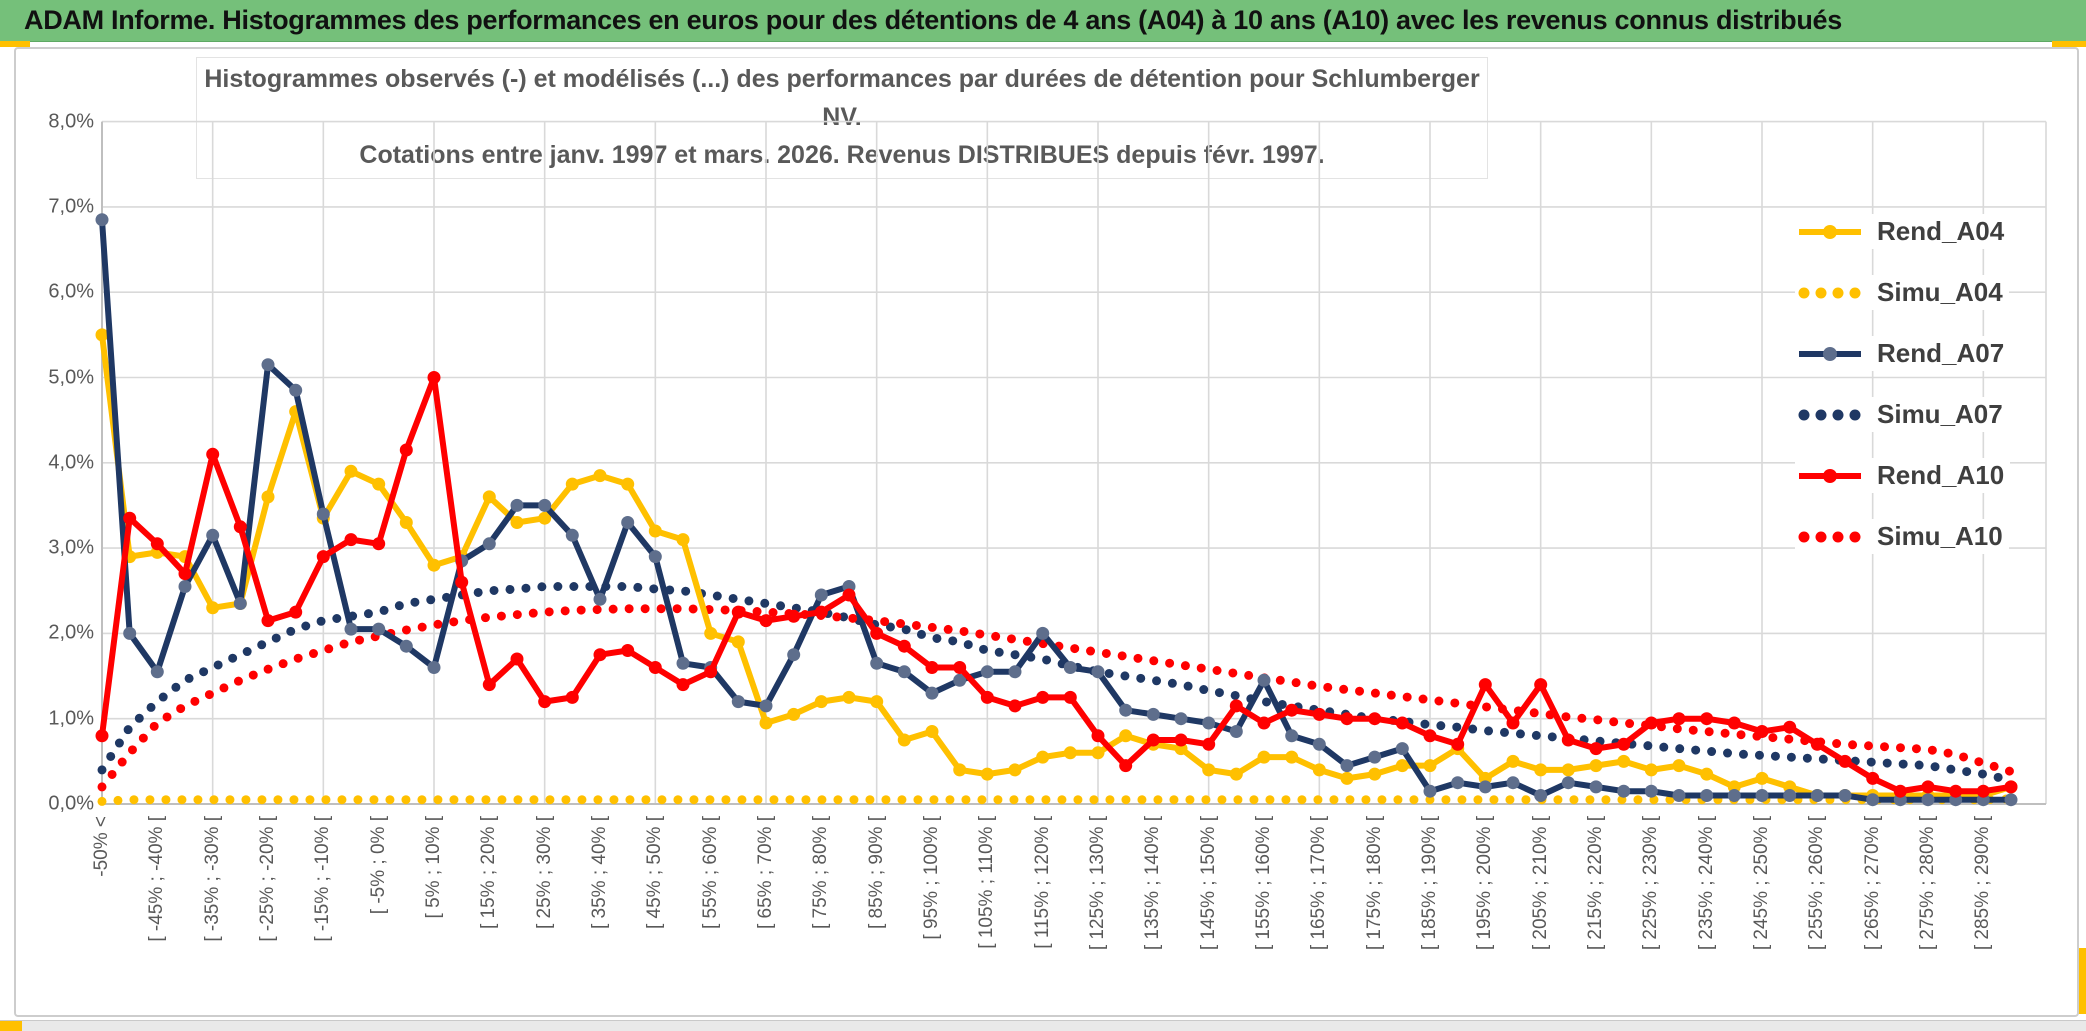 The height and width of the screenshot is (1031, 2086). Describe the element at coordinates (710, 873) in the screenshot. I see `x-axis-label: [ 55% ; 60% [` at that location.